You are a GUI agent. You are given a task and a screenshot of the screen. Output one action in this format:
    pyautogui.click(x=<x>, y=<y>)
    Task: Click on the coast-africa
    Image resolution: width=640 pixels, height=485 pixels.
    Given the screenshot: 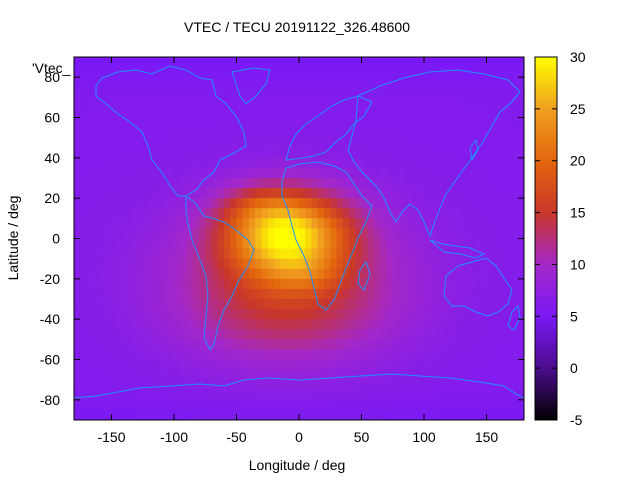 What is the action you would take?
    pyautogui.click(x=327, y=236)
    